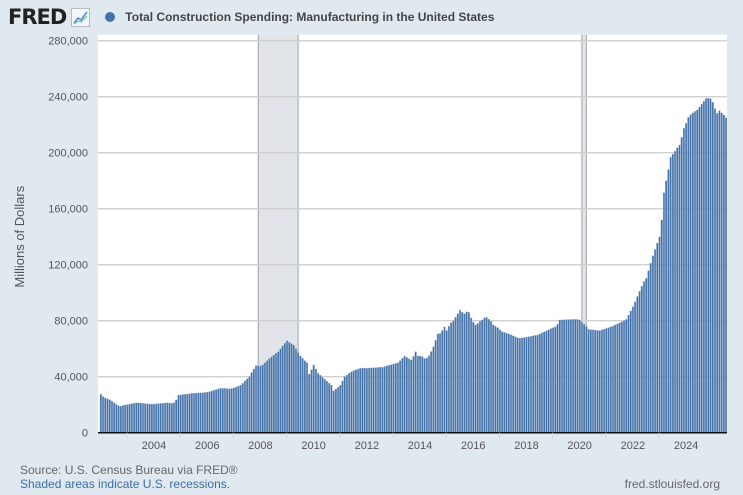  I want to click on recession-note-link: Shaded areas indicate U.S. recessions., so click(125, 484).